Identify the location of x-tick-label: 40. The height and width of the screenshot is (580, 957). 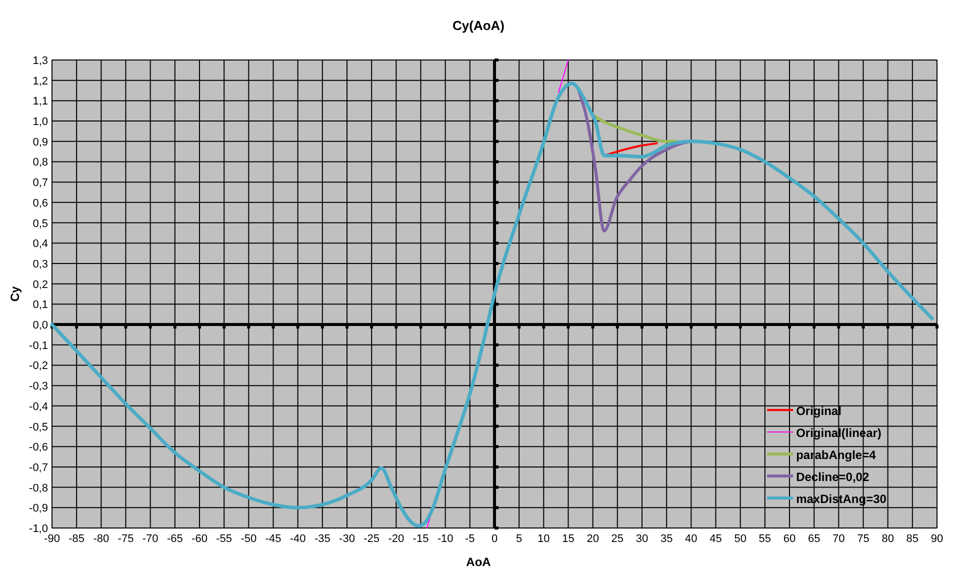
(691, 539).